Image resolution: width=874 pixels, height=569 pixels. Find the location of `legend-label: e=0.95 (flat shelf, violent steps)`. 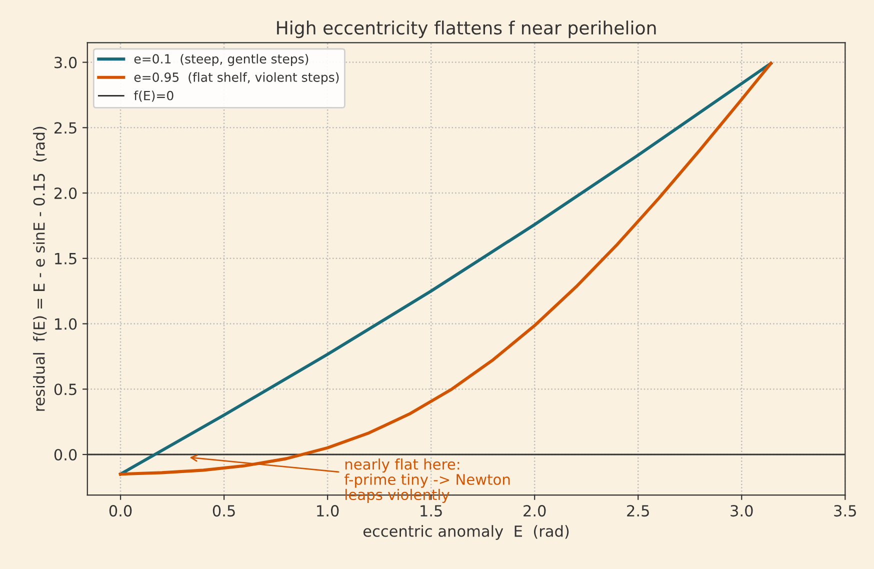

legend-label: e=0.95 (flat shelf, violent steps) is located at coordinates (236, 78).